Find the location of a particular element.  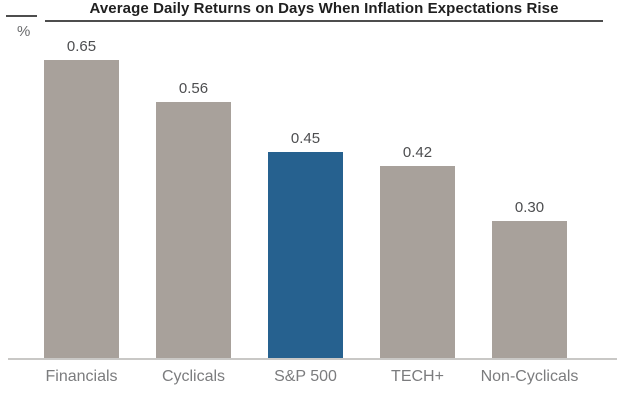

y-axis-unit-label: % is located at coordinates (24, 31).